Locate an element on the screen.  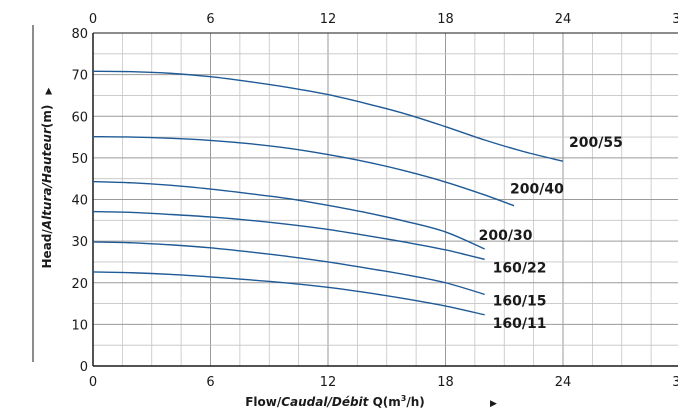
x-tick-label-bottom: 18 is located at coordinates (445, 382).